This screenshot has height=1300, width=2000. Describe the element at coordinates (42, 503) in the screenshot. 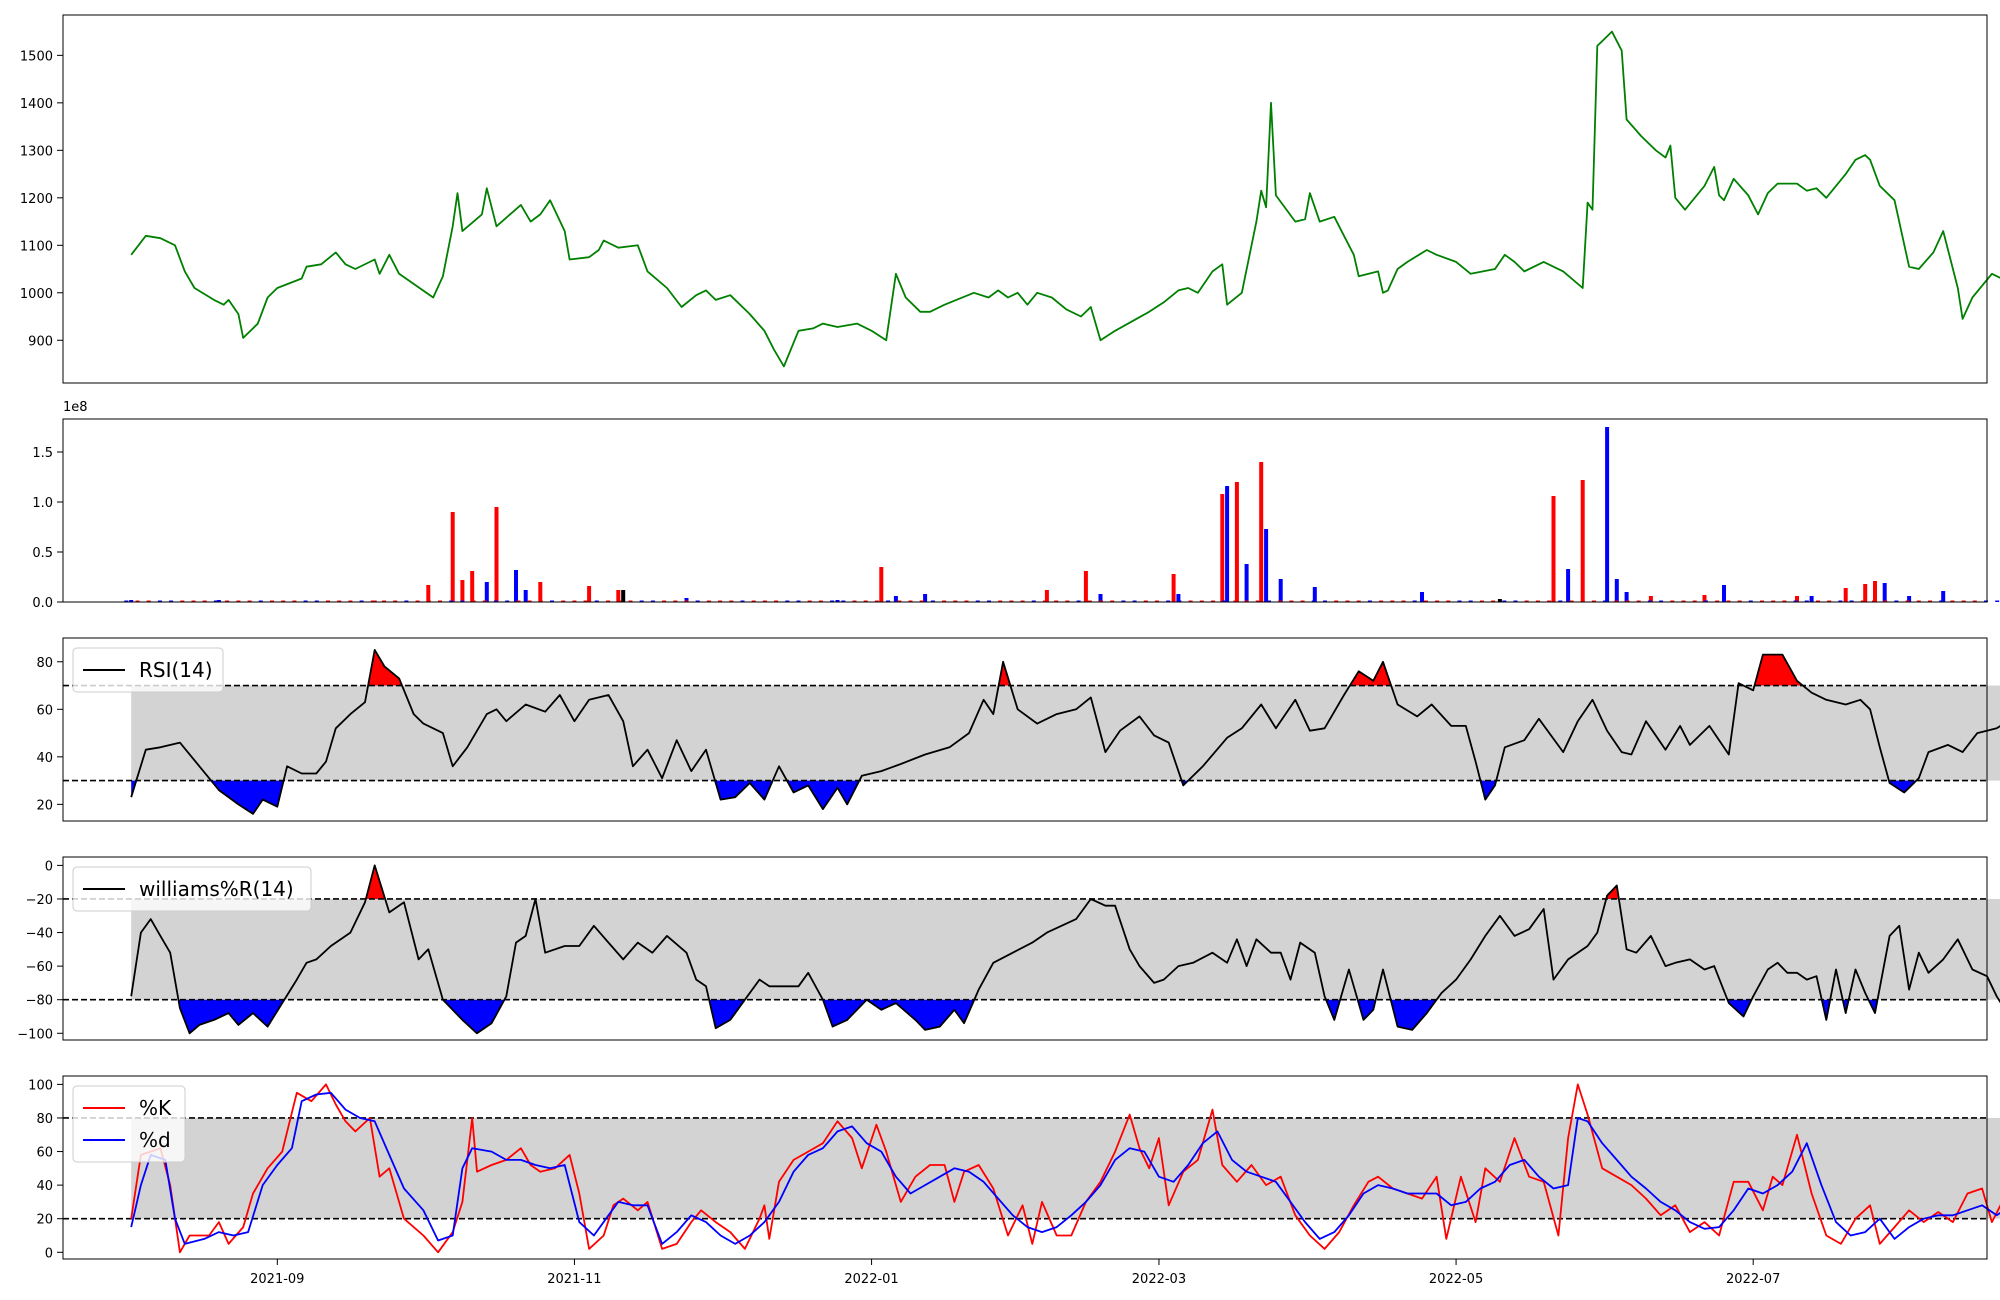

I see `y-tick-label: 1.0` at that location.